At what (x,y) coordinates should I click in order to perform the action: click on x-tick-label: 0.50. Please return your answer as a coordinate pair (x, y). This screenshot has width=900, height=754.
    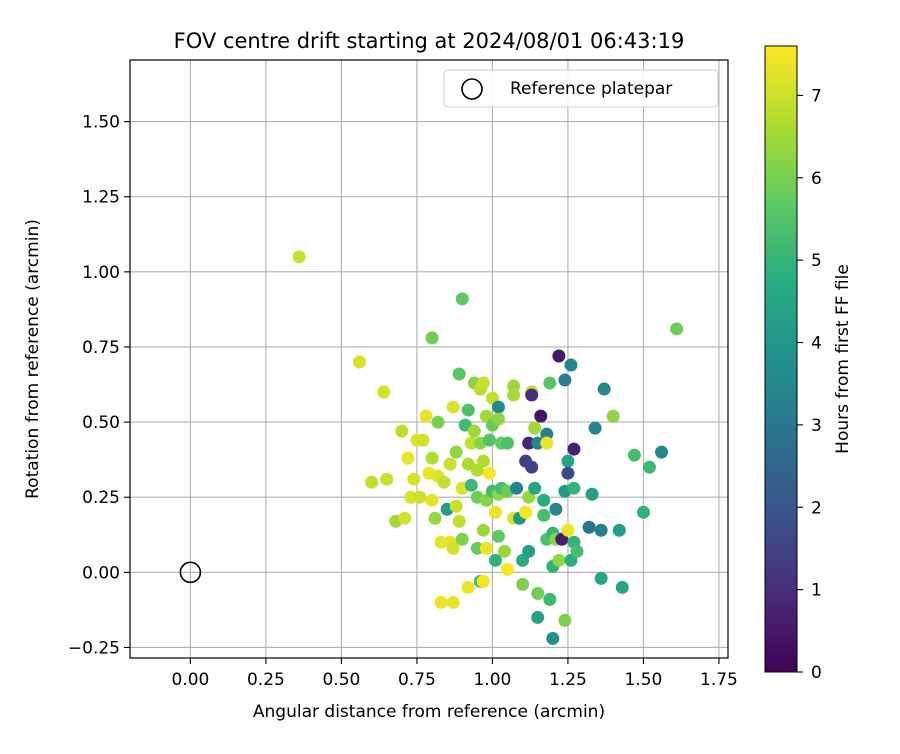
    Looking at the image, I should click on (341, 680).